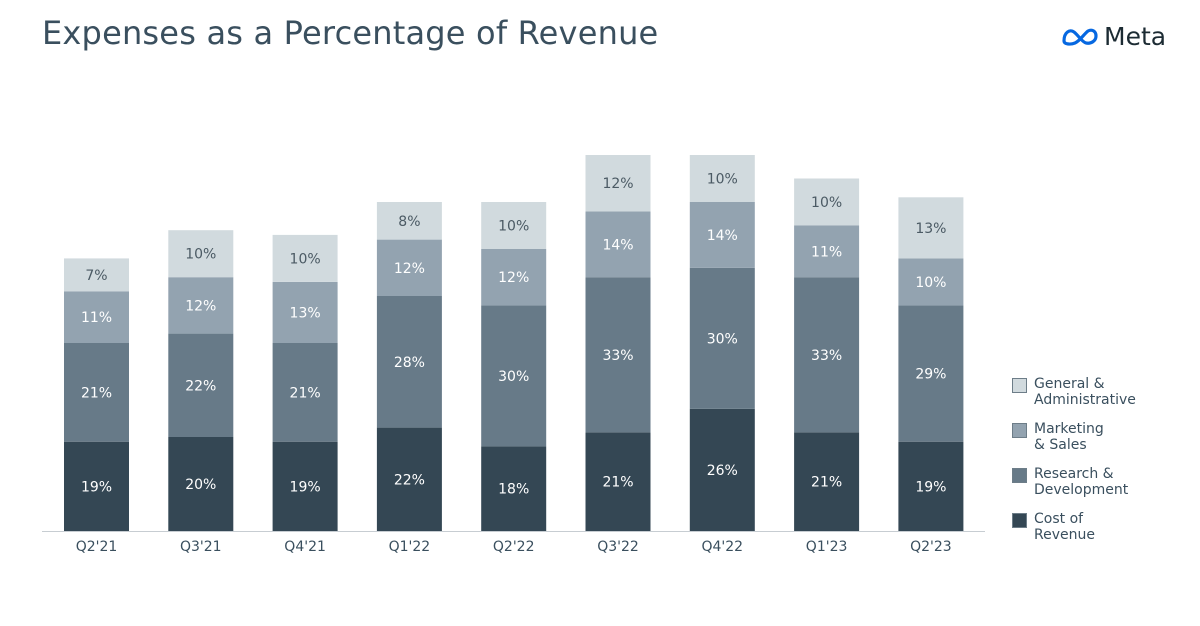 The image size is (1200, 626). I want to click on logo-text: Meta, so click(1135, 36).